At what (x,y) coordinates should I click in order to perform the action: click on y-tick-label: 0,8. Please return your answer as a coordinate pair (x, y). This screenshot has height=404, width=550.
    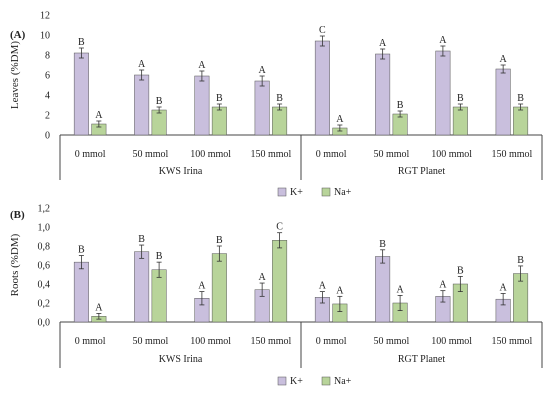
    Looking at the image, I should click on (44, 247).